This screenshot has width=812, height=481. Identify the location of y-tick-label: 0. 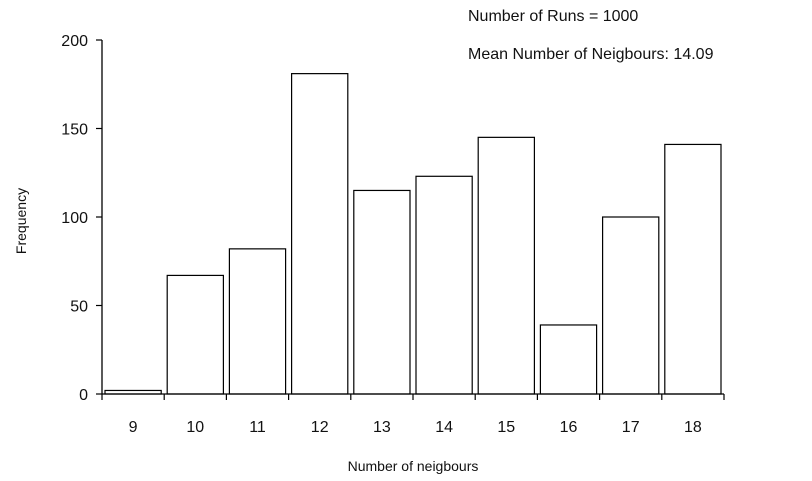
(83, 395).